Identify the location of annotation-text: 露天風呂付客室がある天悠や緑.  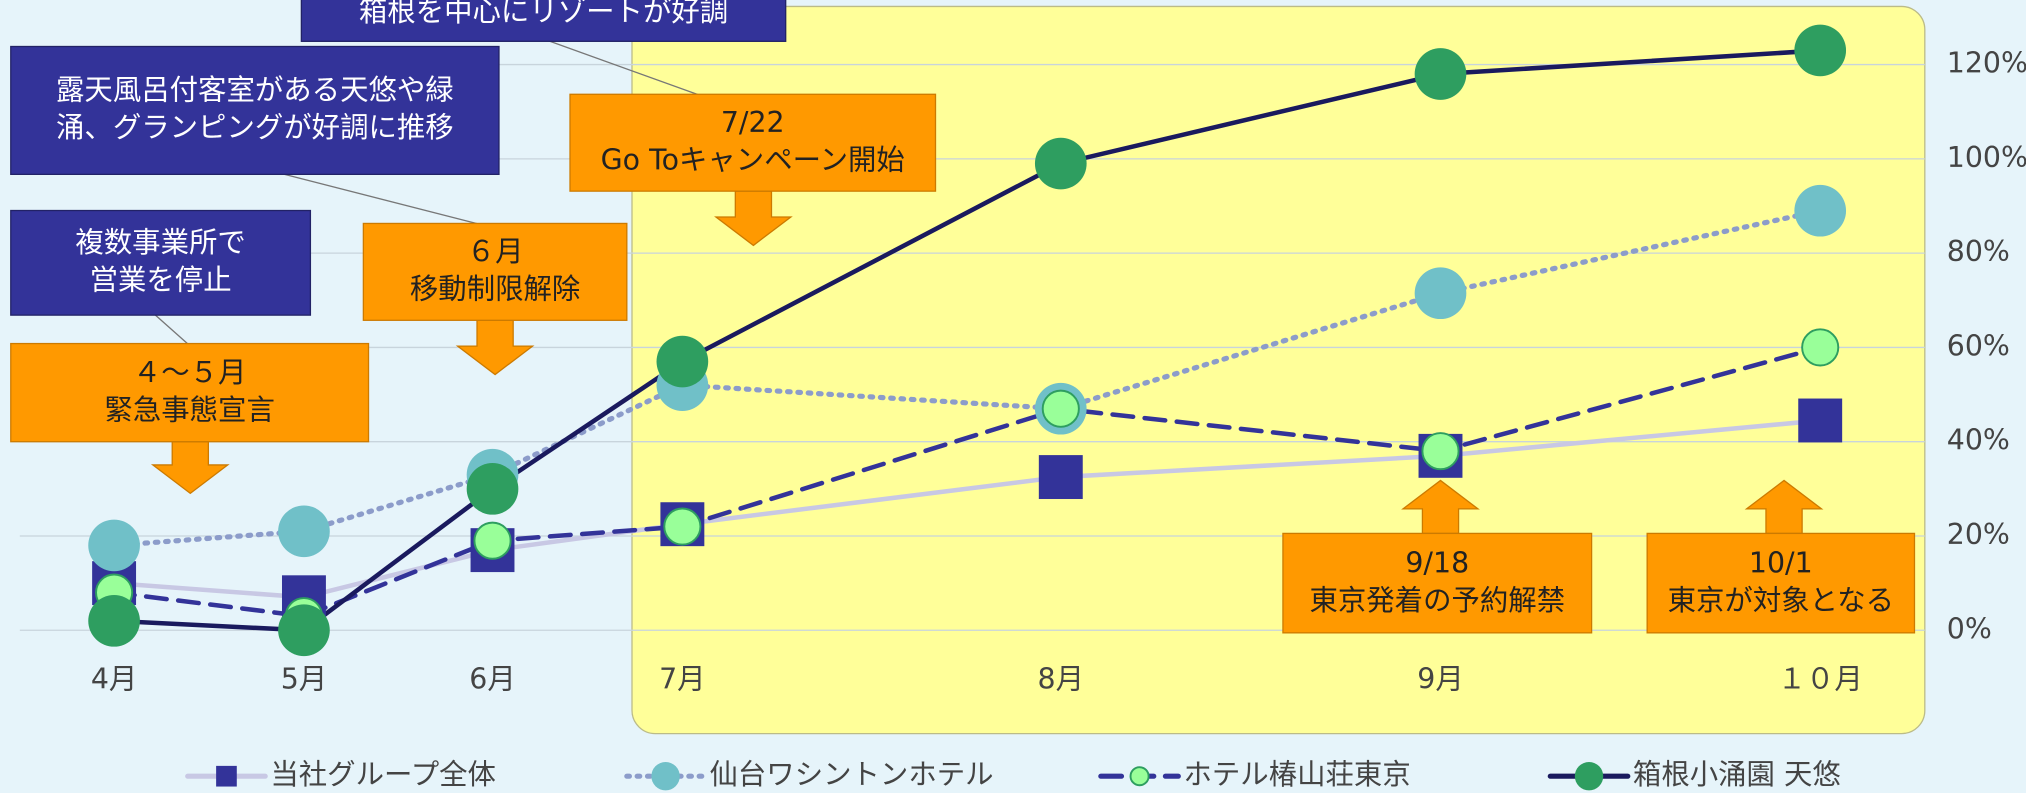
(255, 90).